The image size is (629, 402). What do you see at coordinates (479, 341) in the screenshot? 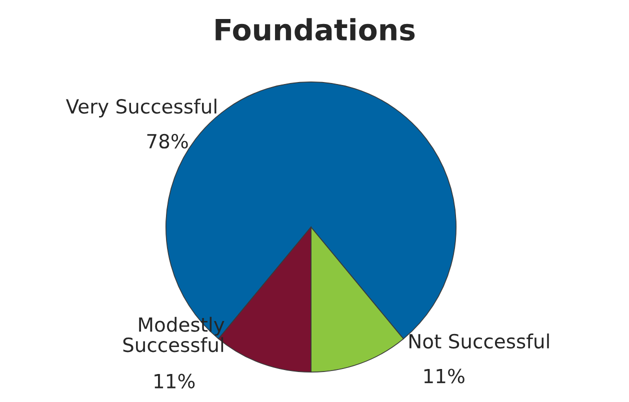
I see `slice-label: Not Successful` at bounding box center [479, 341].